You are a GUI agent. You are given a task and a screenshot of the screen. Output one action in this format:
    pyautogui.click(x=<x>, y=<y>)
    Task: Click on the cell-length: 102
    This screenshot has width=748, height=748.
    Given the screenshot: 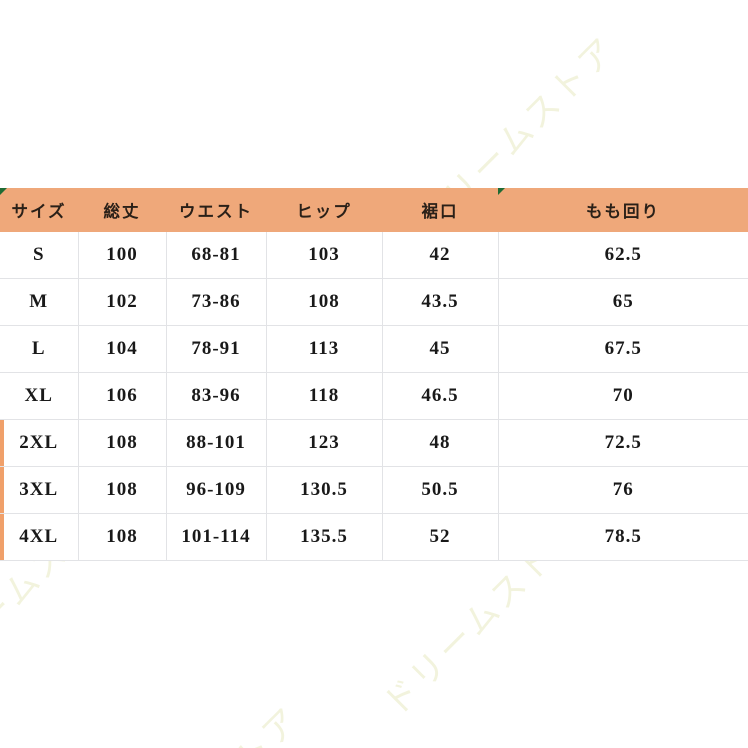 What is the action you would take?
    pyautogui.click(x=122, y=302)
    